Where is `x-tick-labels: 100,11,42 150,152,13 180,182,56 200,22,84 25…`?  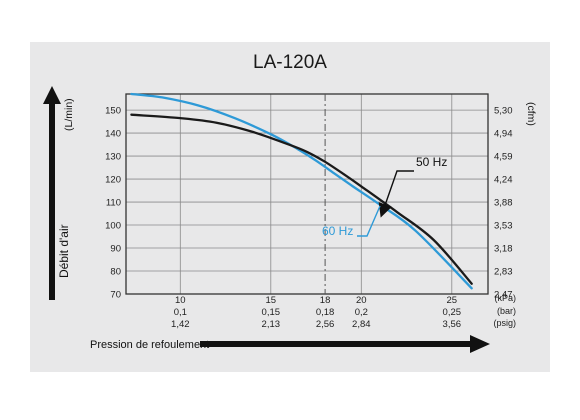 x-tick-labels: 100,11,42 150,152,13 180,182,56 200,22,84 25… is located at coordinates (316, 312).